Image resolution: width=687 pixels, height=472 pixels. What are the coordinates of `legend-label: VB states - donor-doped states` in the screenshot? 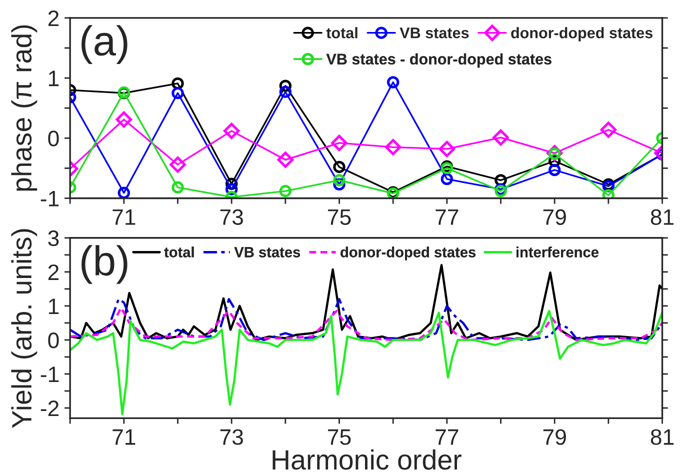 It's located at (439, 60).